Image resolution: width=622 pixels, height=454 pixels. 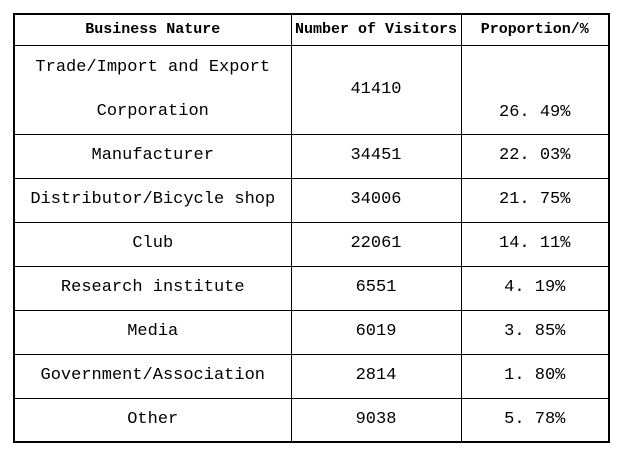 I want to click on table-row: Other 9038 5. 78%, so click(x=311, y=420).